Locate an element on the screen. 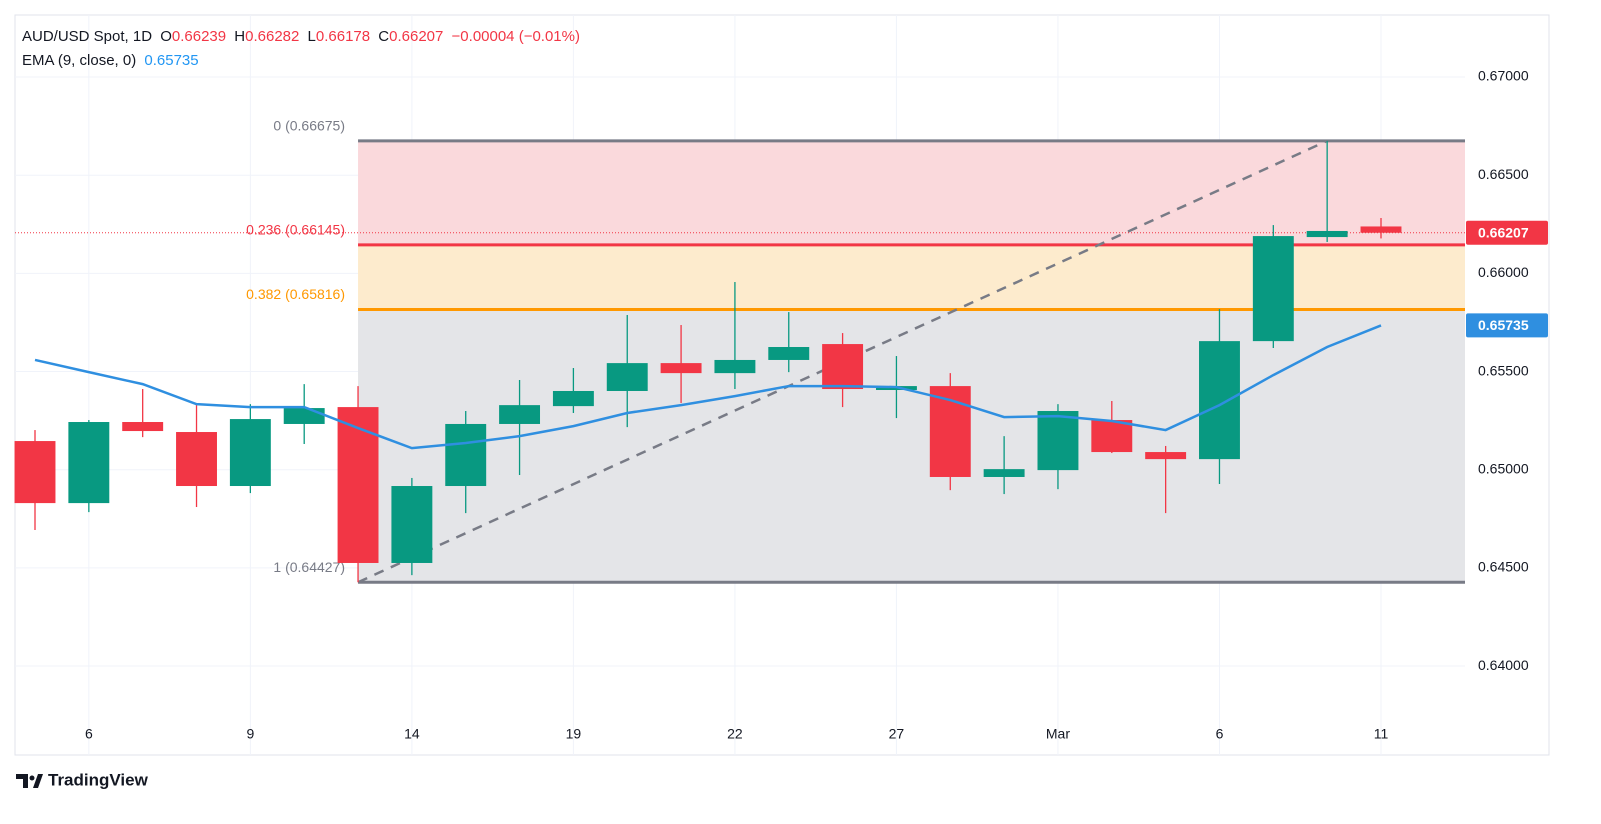 The height and width of the screenshot is (824, 1601). ohlc-label: L is located at coordinates (311, 36).